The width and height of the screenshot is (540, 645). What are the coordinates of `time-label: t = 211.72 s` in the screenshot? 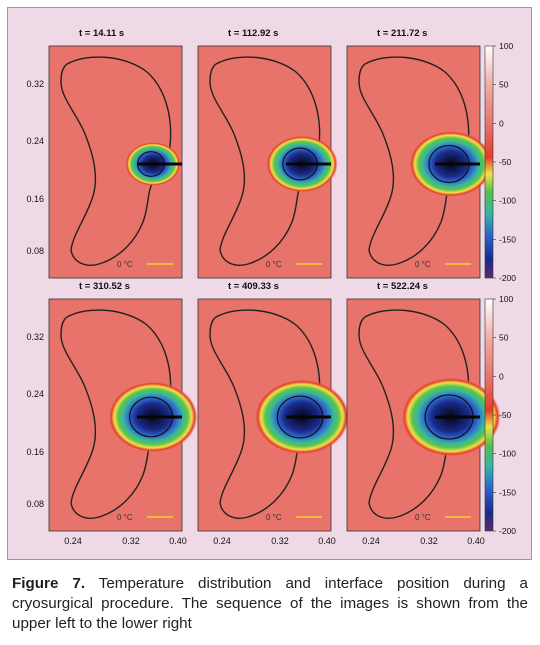 It's located at (402, 33).